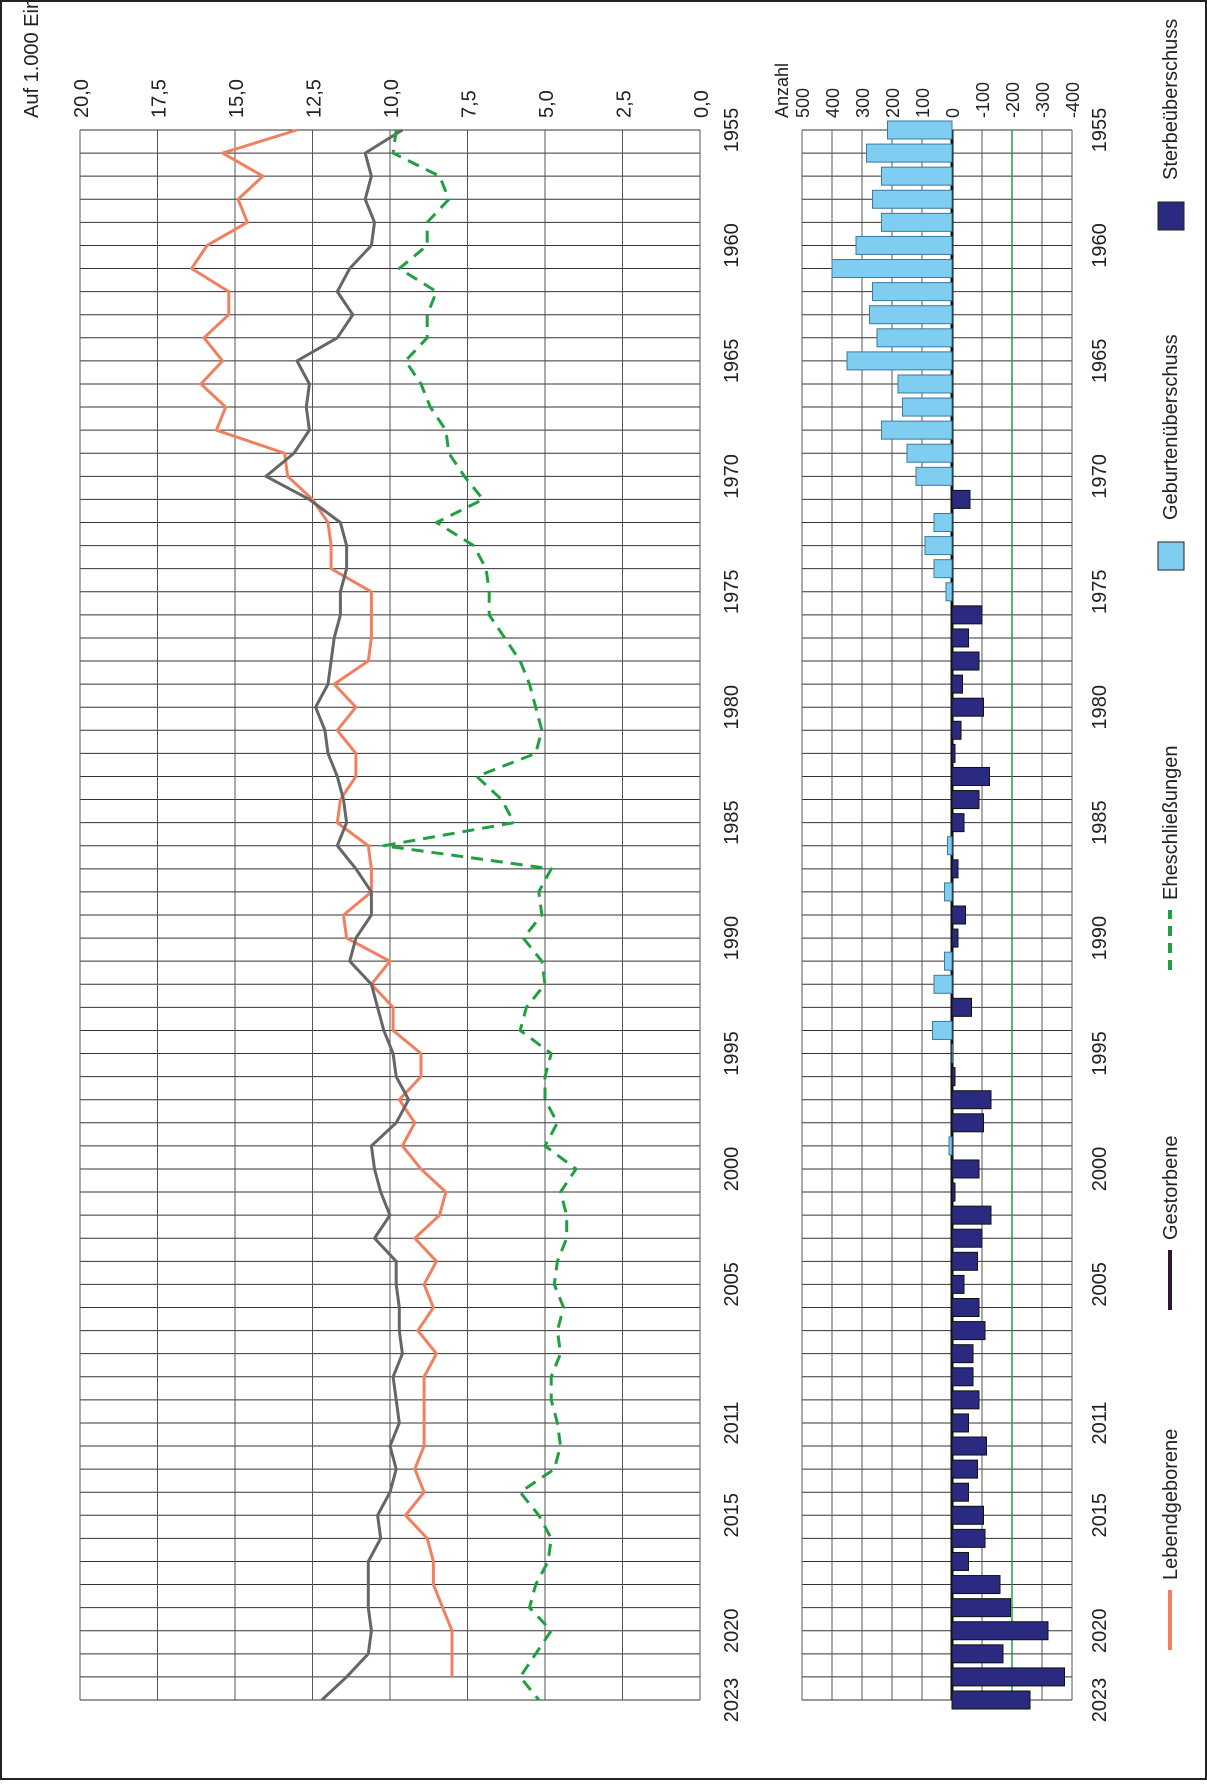 This screenshot has width=1207, height=1785. Describe the element at coordinates (1100, 1515) in the screenshot. I see `bar-x-tick-label: 2015` at that location.